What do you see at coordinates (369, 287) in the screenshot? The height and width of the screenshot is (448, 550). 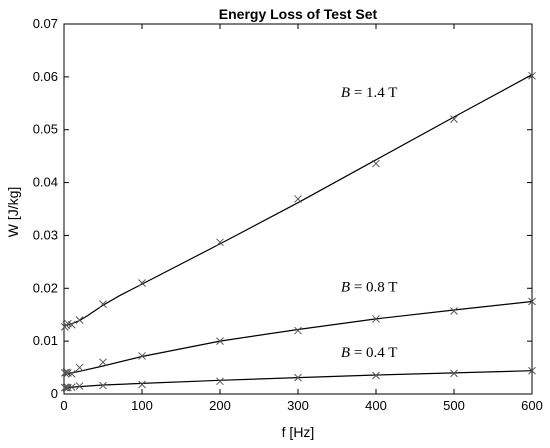 I see `series-annotation: B = 0.8 T` at bounding box center [369, 287].